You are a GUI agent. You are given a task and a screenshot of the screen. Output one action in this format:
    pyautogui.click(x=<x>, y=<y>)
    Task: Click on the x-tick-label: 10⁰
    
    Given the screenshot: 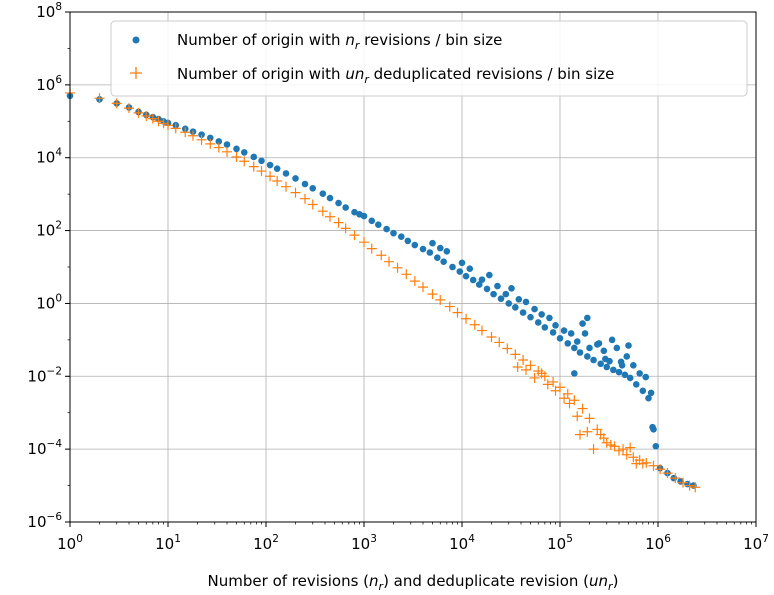 What is the action you would take?
    pyautogui.click(x=70, y=543)
    